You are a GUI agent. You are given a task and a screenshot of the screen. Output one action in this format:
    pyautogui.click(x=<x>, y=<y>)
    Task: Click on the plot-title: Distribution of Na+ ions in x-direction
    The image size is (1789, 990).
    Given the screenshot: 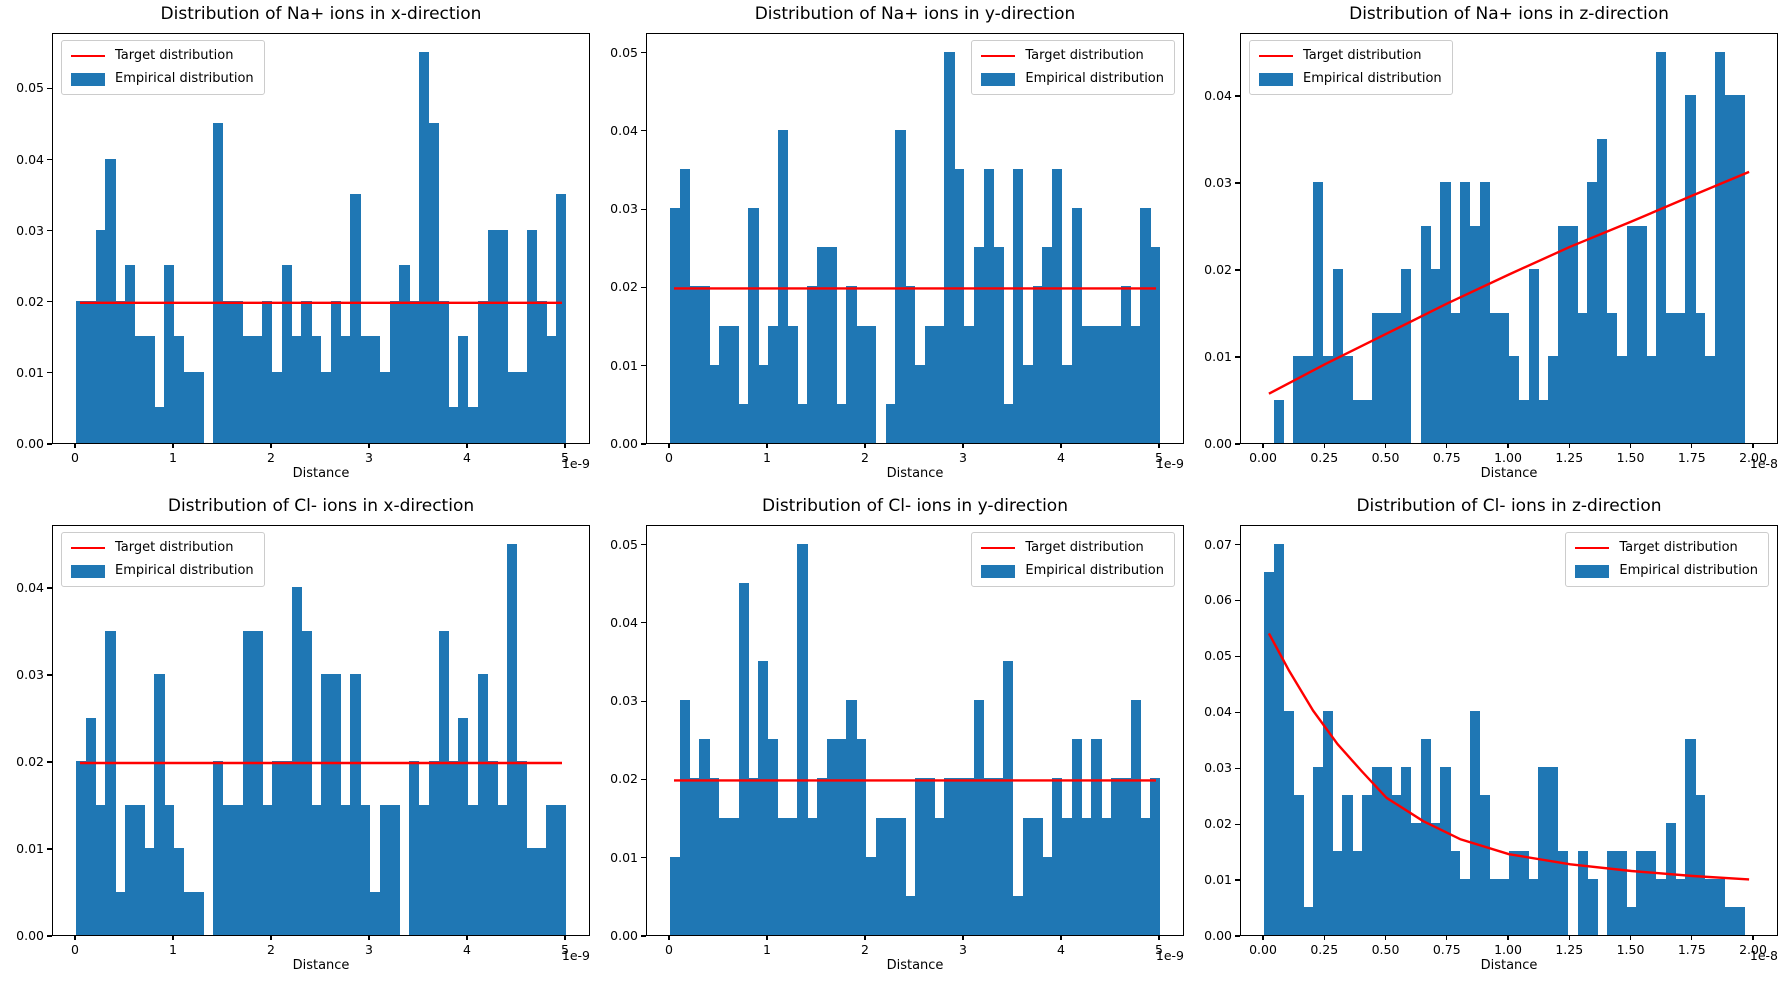 What is the action you would take?
    pyautogui.click(x=321, y=14)
    